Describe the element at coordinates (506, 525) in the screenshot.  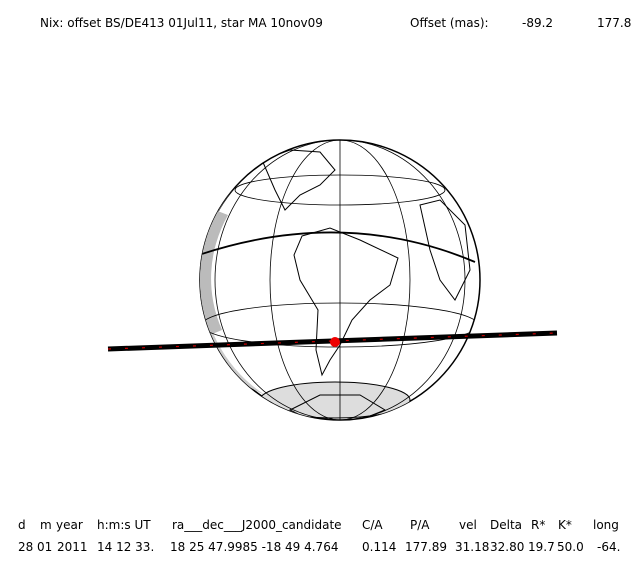
I see `column-header: Delta` at that location.